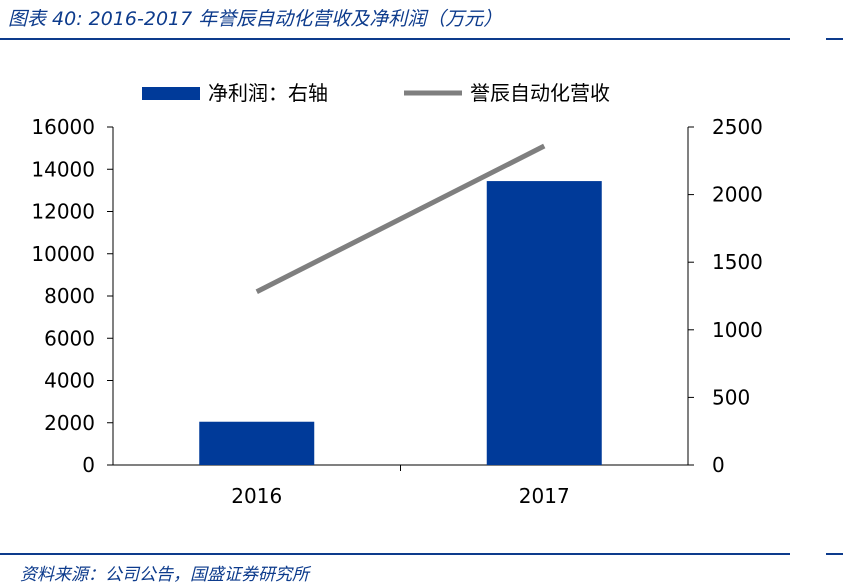  Describe the element at coordinates (268, 93) in the screenshot. I see `legend-label-net-profit: 净利润：右轴` at that location.